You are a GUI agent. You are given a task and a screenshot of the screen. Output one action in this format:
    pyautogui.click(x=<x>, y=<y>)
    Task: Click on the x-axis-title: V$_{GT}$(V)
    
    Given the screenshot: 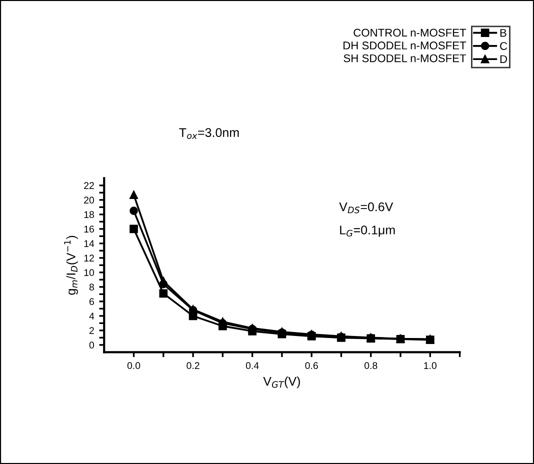 What is the action you would take?
    pyautogui.click(x=281, y=382)
    